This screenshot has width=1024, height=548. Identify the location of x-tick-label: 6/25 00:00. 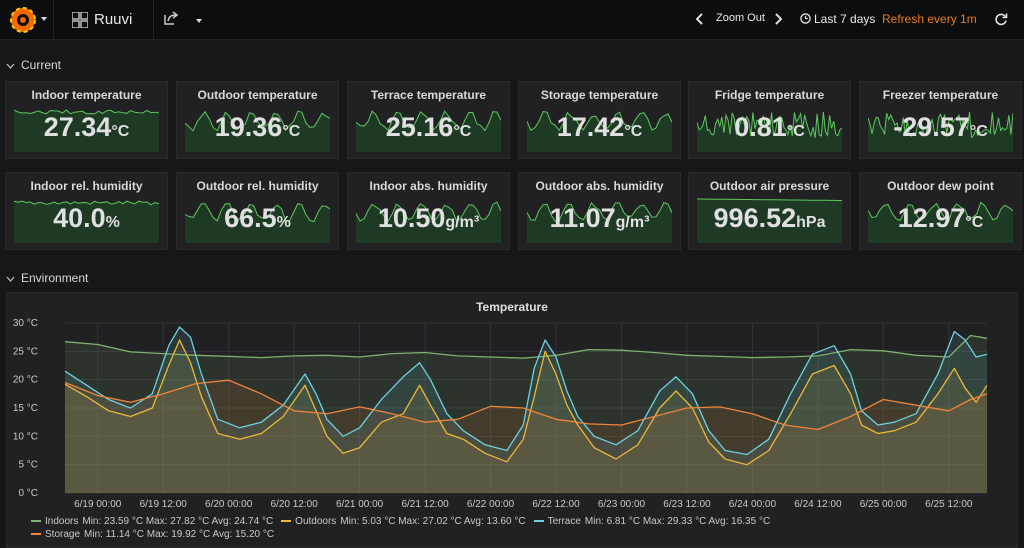
(884, 504).